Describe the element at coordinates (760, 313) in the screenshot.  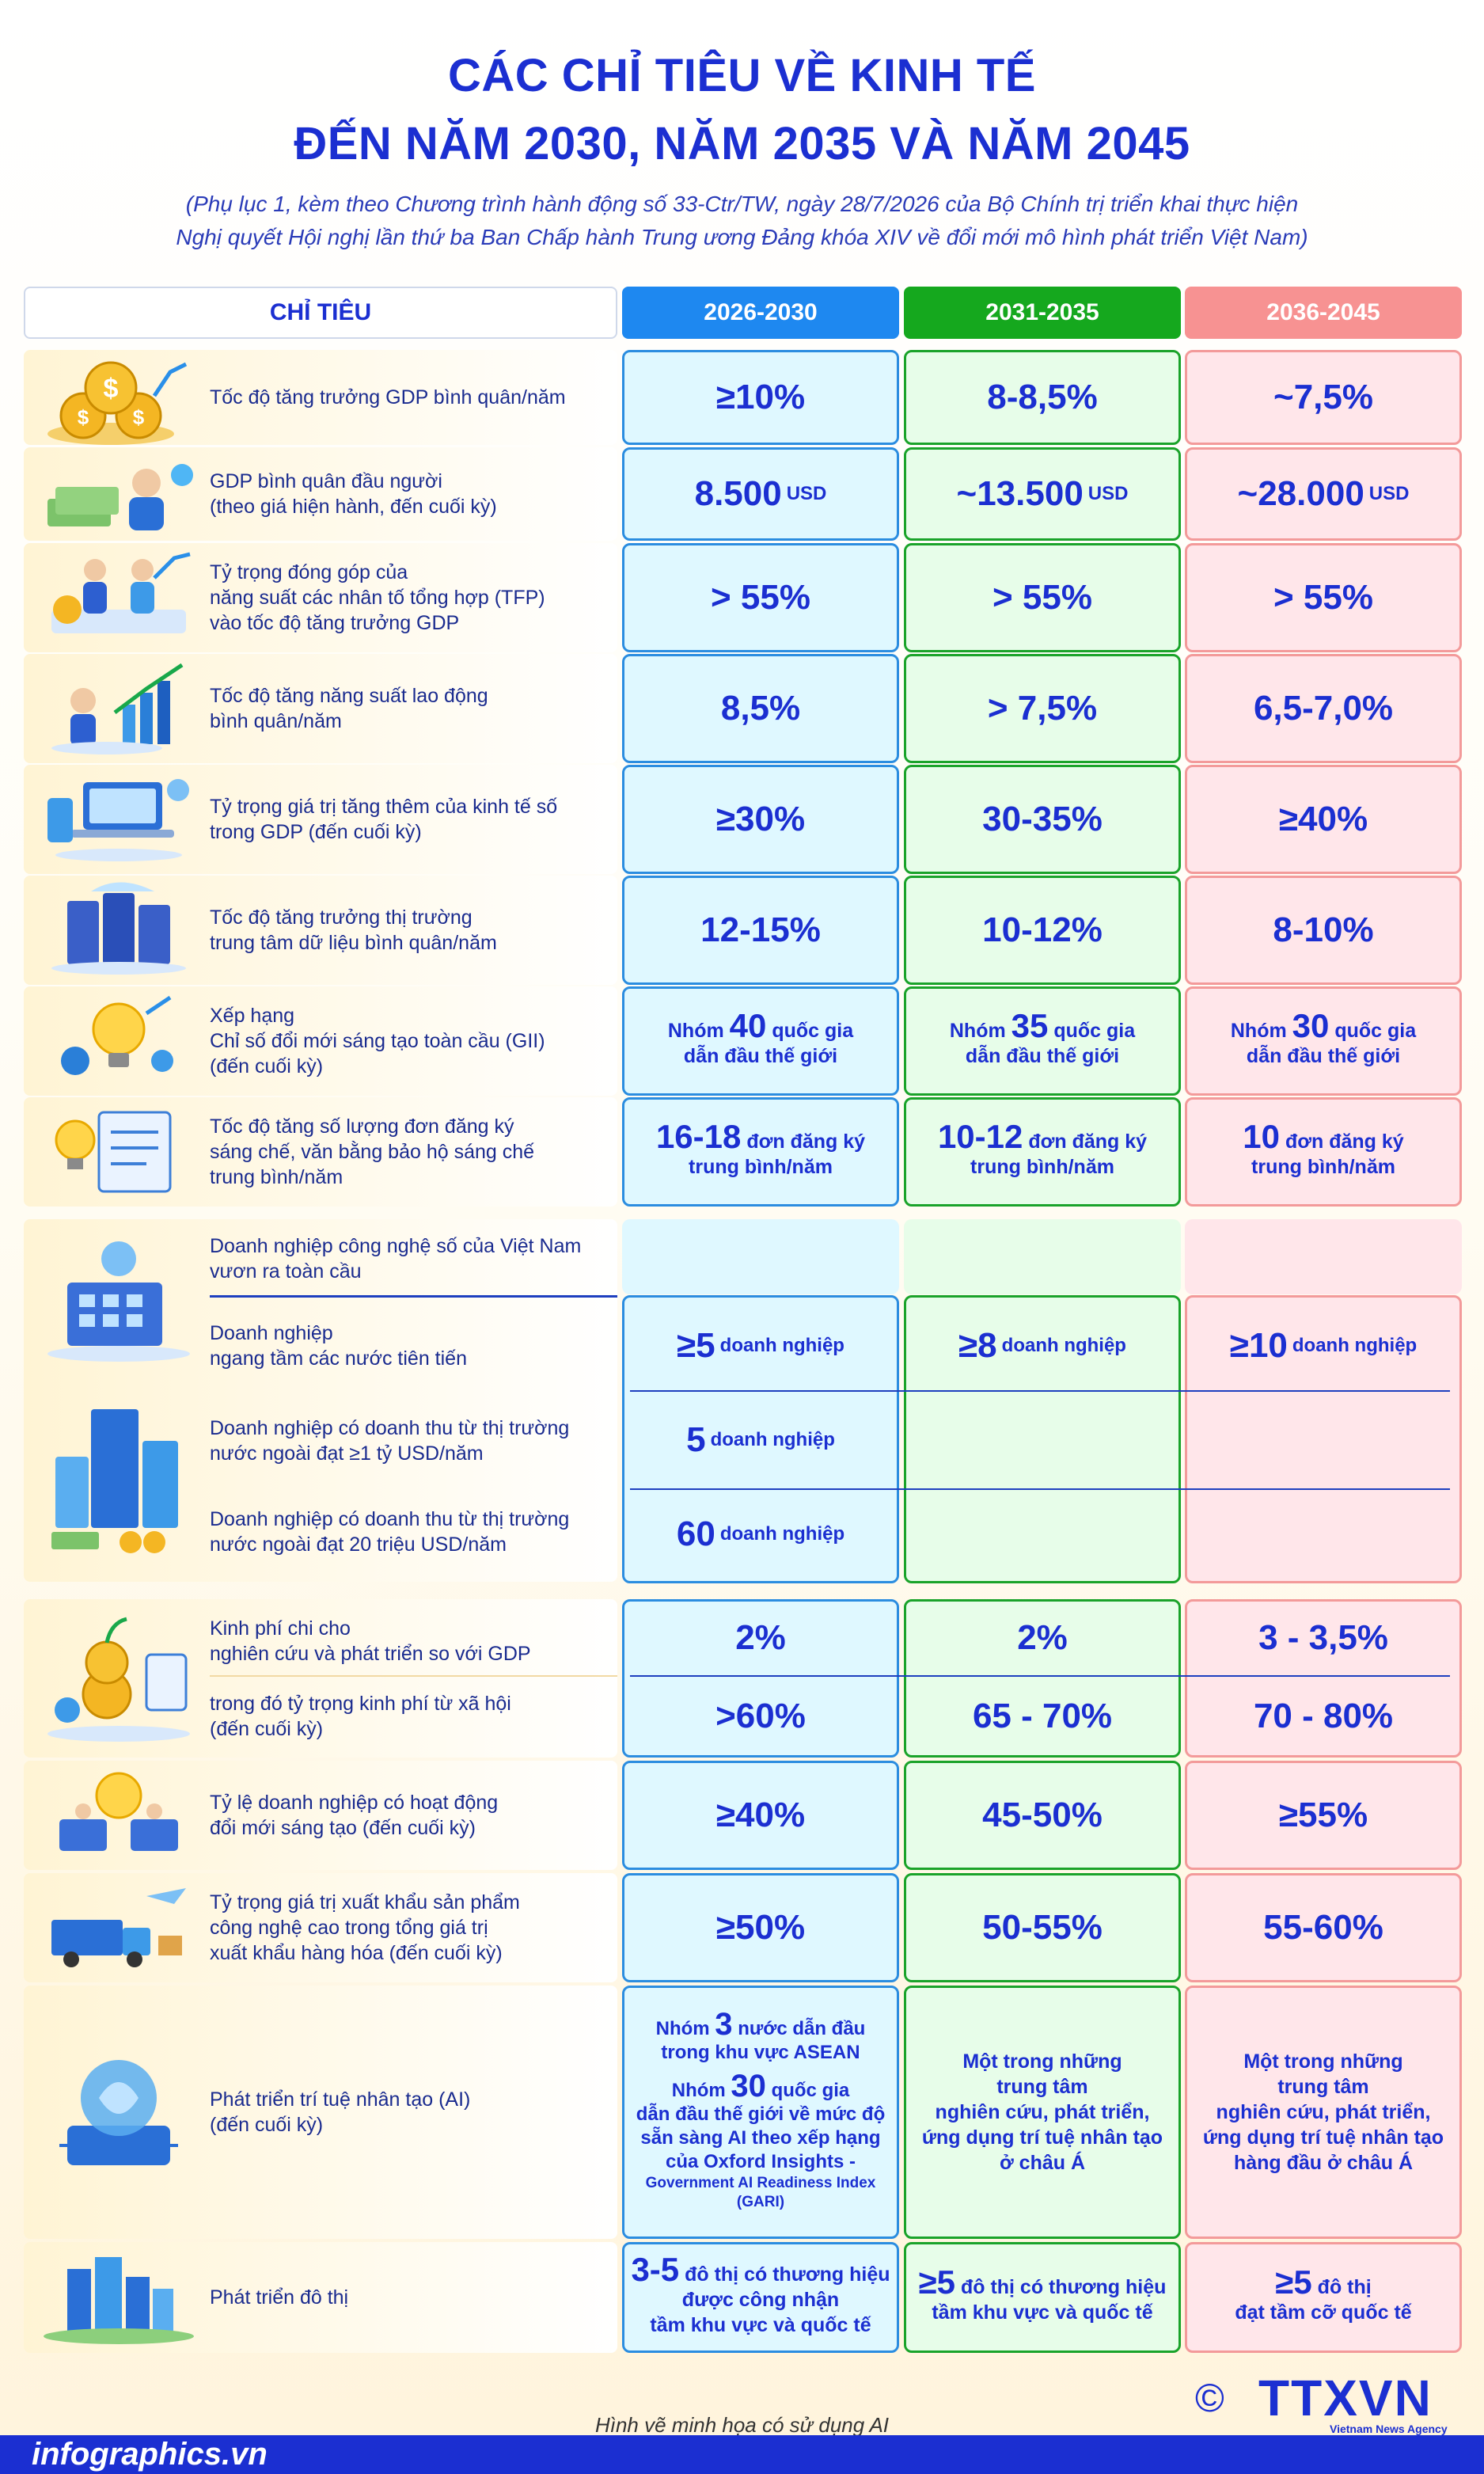
I see `header-period-1: 2026-2030` at that location.